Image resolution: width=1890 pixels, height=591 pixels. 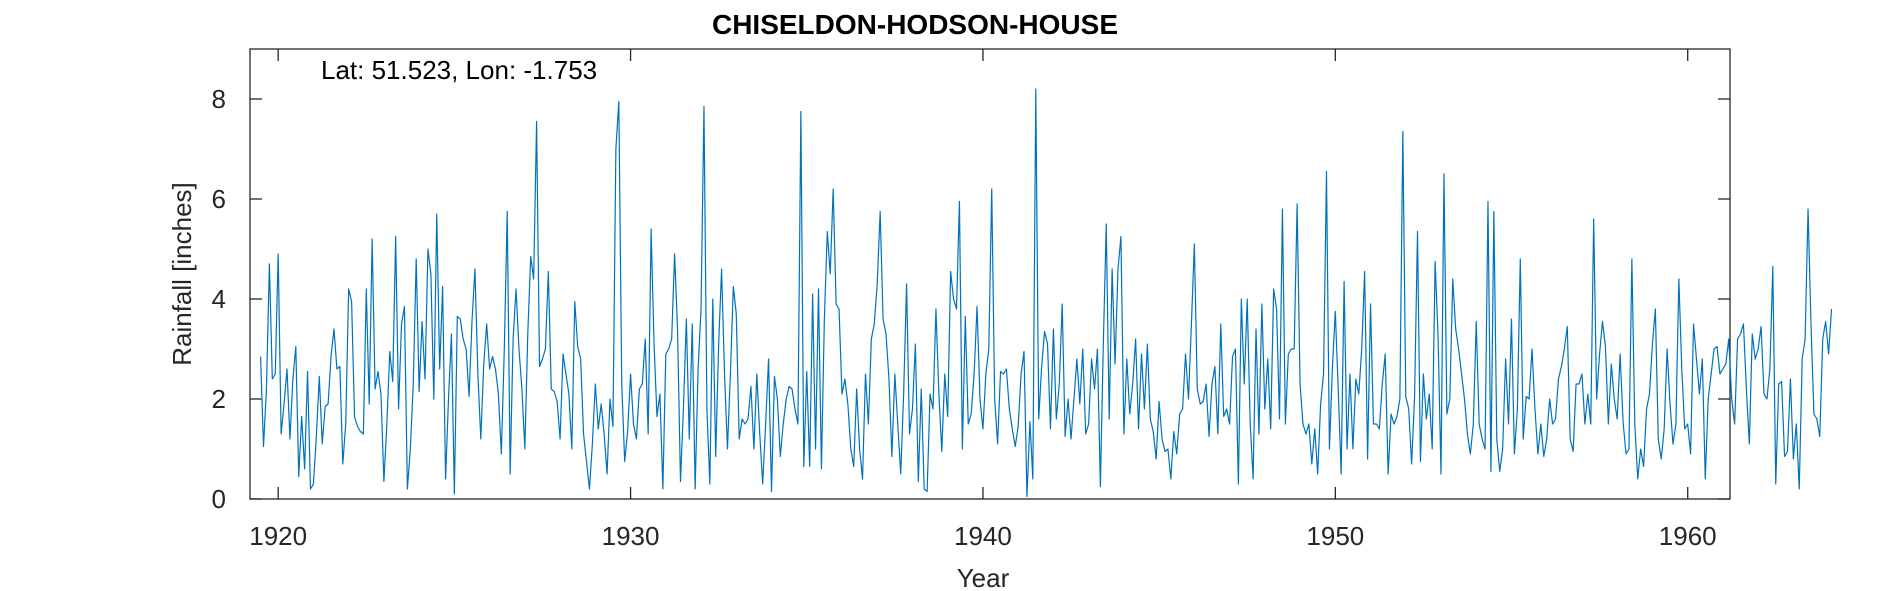 What do you see at coordinates (631, 536) in the screenshot?
I see `x-tick-label: 1930` at bounding box center [631, 536].